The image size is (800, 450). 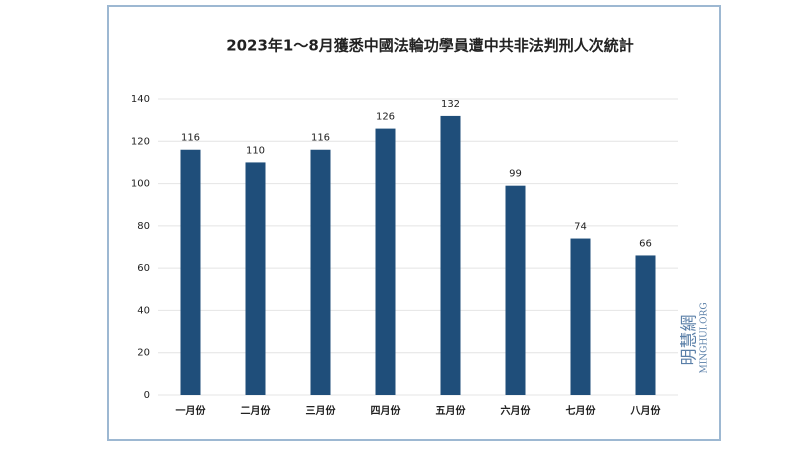 What do you see at coordinates (516, 410) in the screenshot?
I see `x-tick-label: 六月份` at bounding box center [516, 410].